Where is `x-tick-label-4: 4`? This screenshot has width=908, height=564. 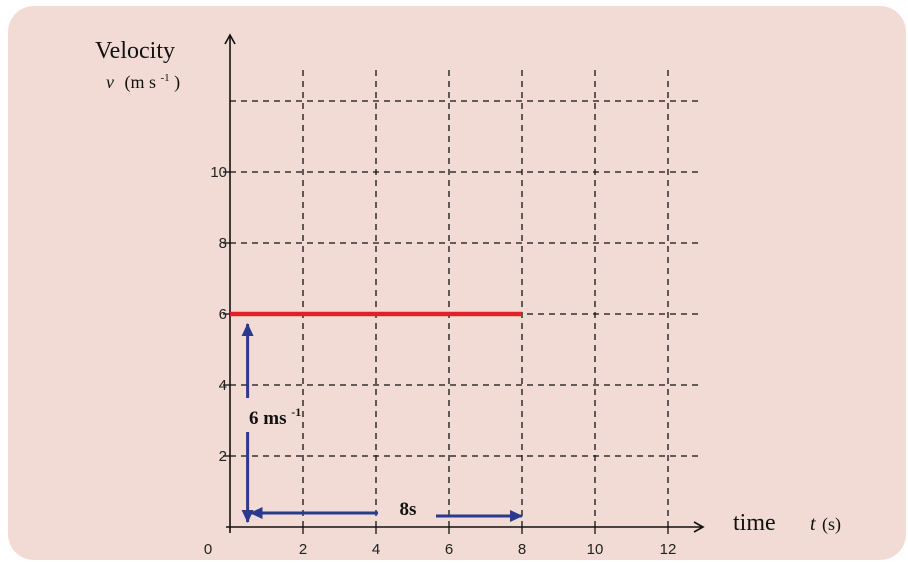 x-tick-label-4: 4 is located at coordinates (376, 549).